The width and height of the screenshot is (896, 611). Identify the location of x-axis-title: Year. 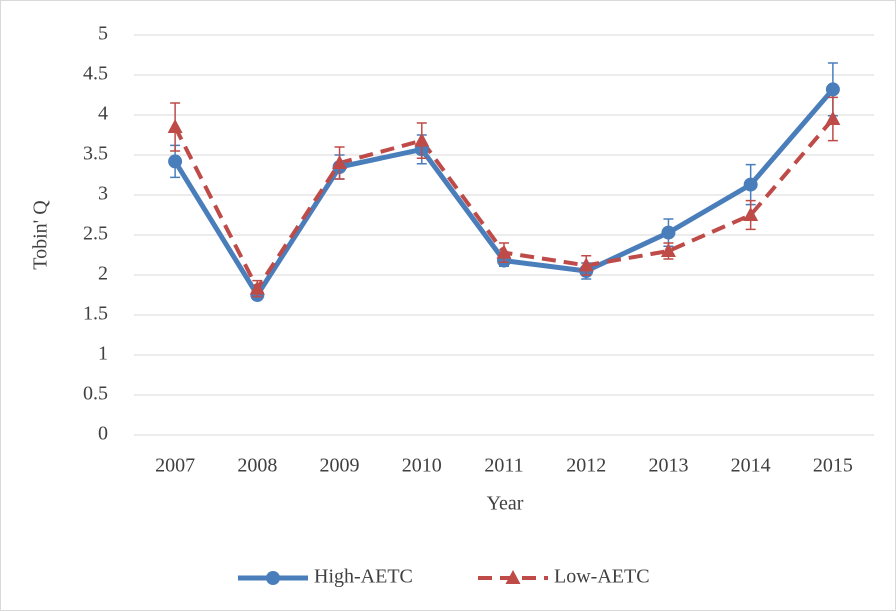
(505, 504).